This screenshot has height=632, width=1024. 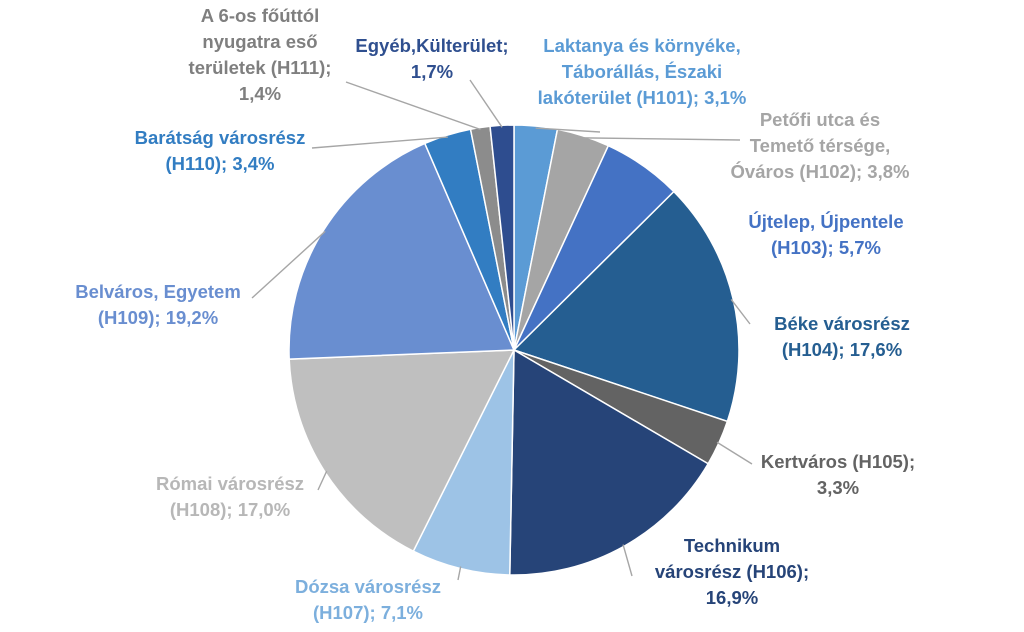 I want to click on data-label-line: (H109); 19,2%, so click(x=158, y=317).